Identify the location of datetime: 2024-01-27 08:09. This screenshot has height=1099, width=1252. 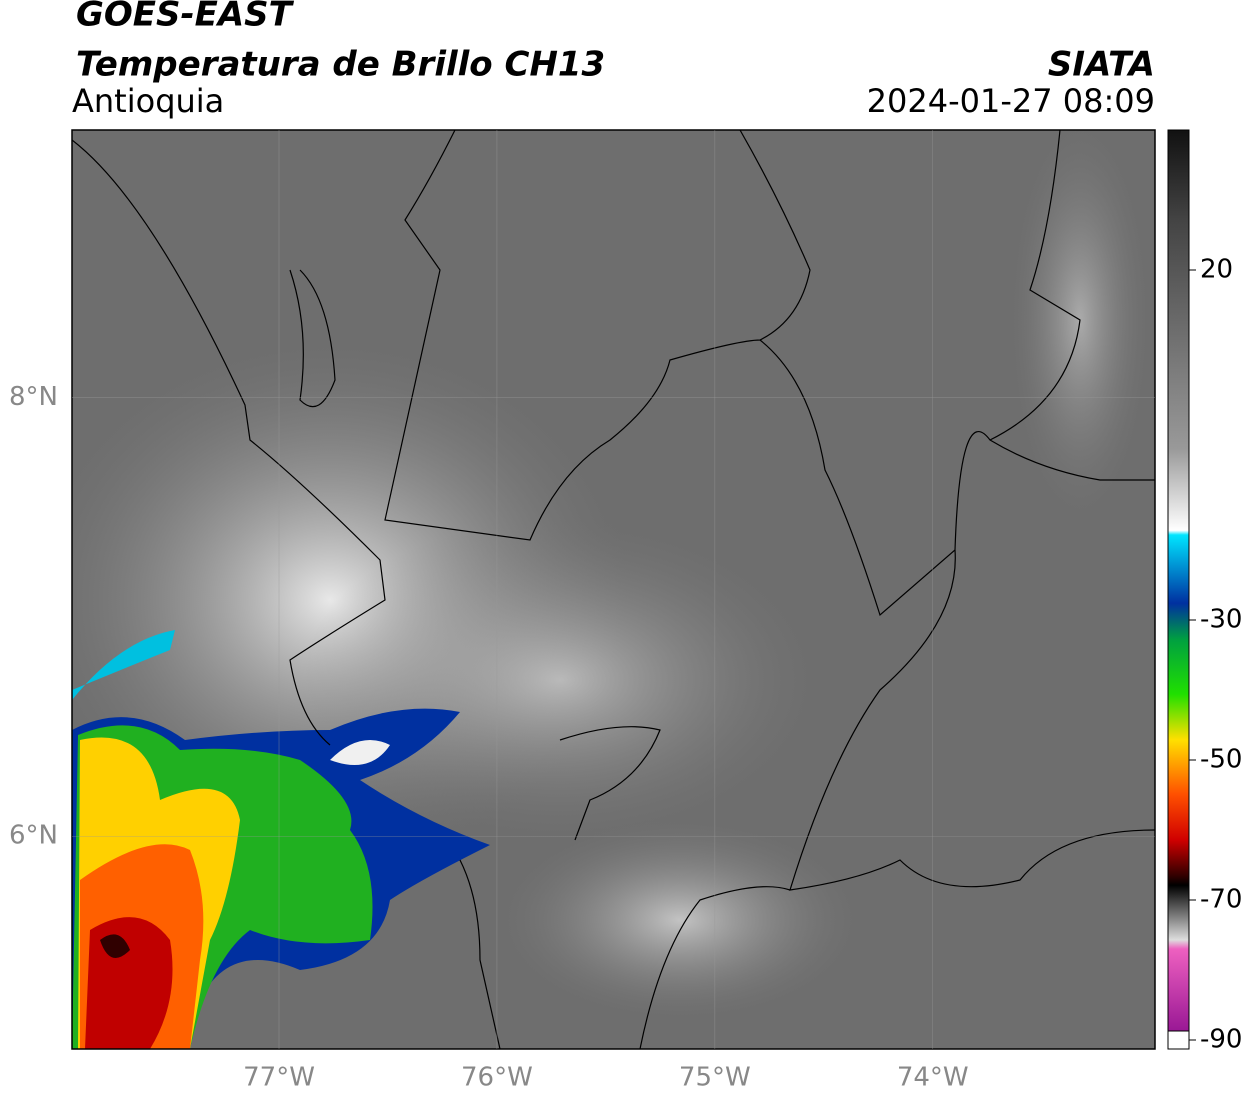
(1011, 101).